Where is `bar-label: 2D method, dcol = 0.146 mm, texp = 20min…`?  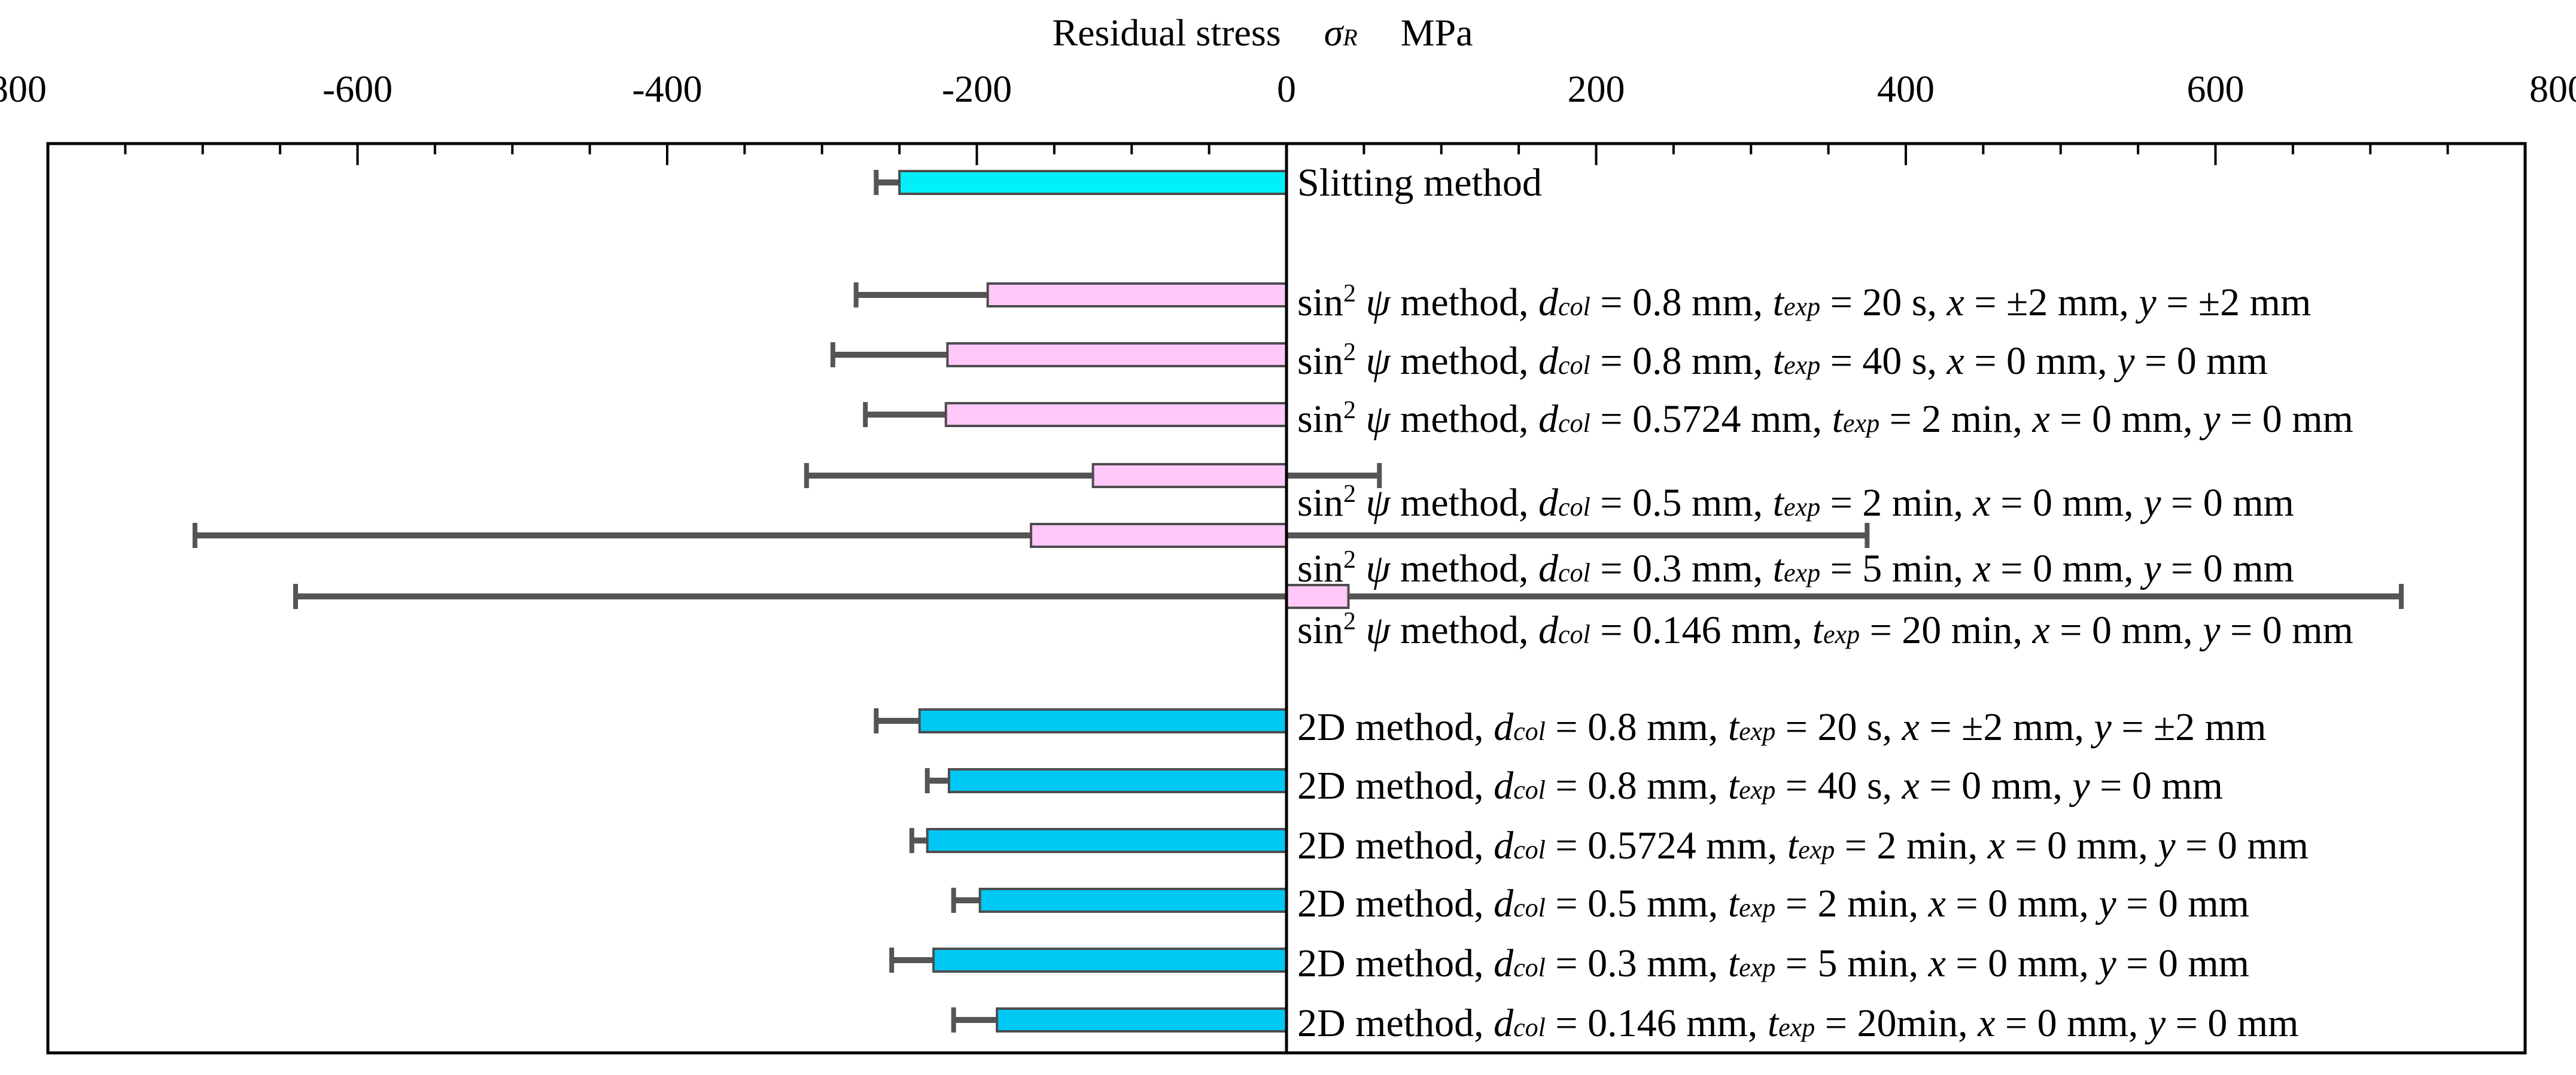 bar-label: 2D method, dcol = 0.146 mm, texp = 20min… is located at coordinates (1798, 1023).